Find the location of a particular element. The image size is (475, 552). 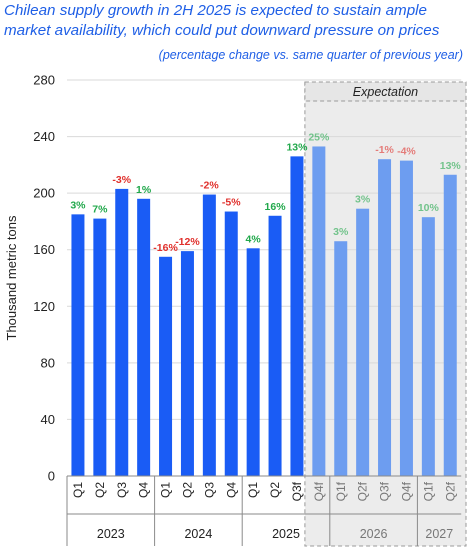

data-label: -12% is located at coordinates (187, 242).